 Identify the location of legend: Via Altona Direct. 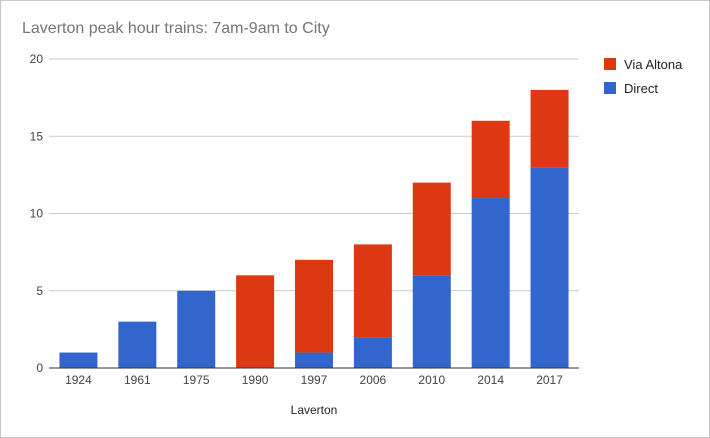
(643, 76).